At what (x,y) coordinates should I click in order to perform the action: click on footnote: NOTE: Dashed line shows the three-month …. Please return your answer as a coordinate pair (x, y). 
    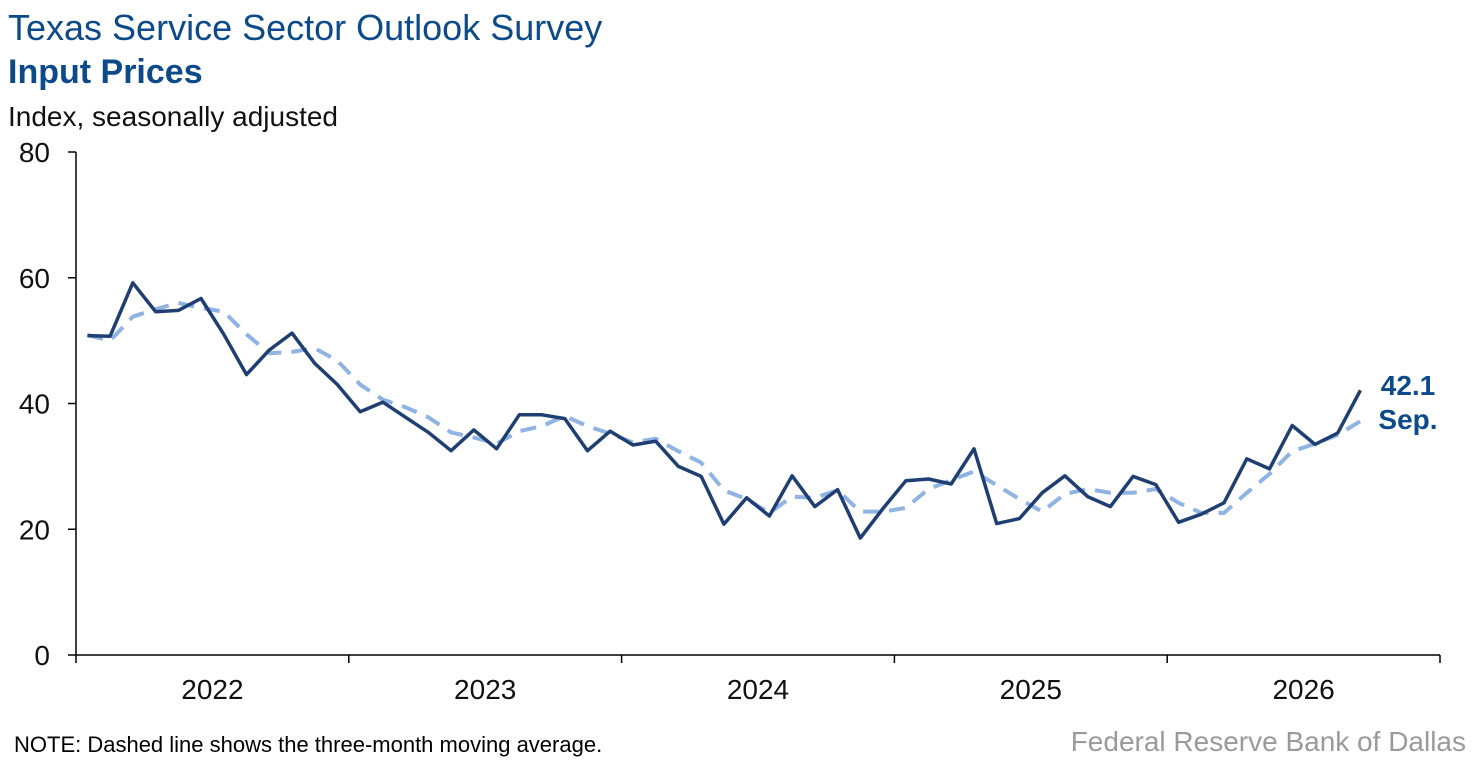
    Looking at the image, I should click on (308, 744).